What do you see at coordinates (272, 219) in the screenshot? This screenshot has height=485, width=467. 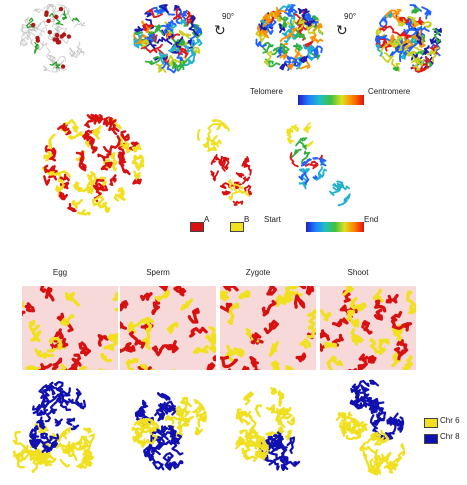 I see `start-label: Start` at bounding box center [272, 219].